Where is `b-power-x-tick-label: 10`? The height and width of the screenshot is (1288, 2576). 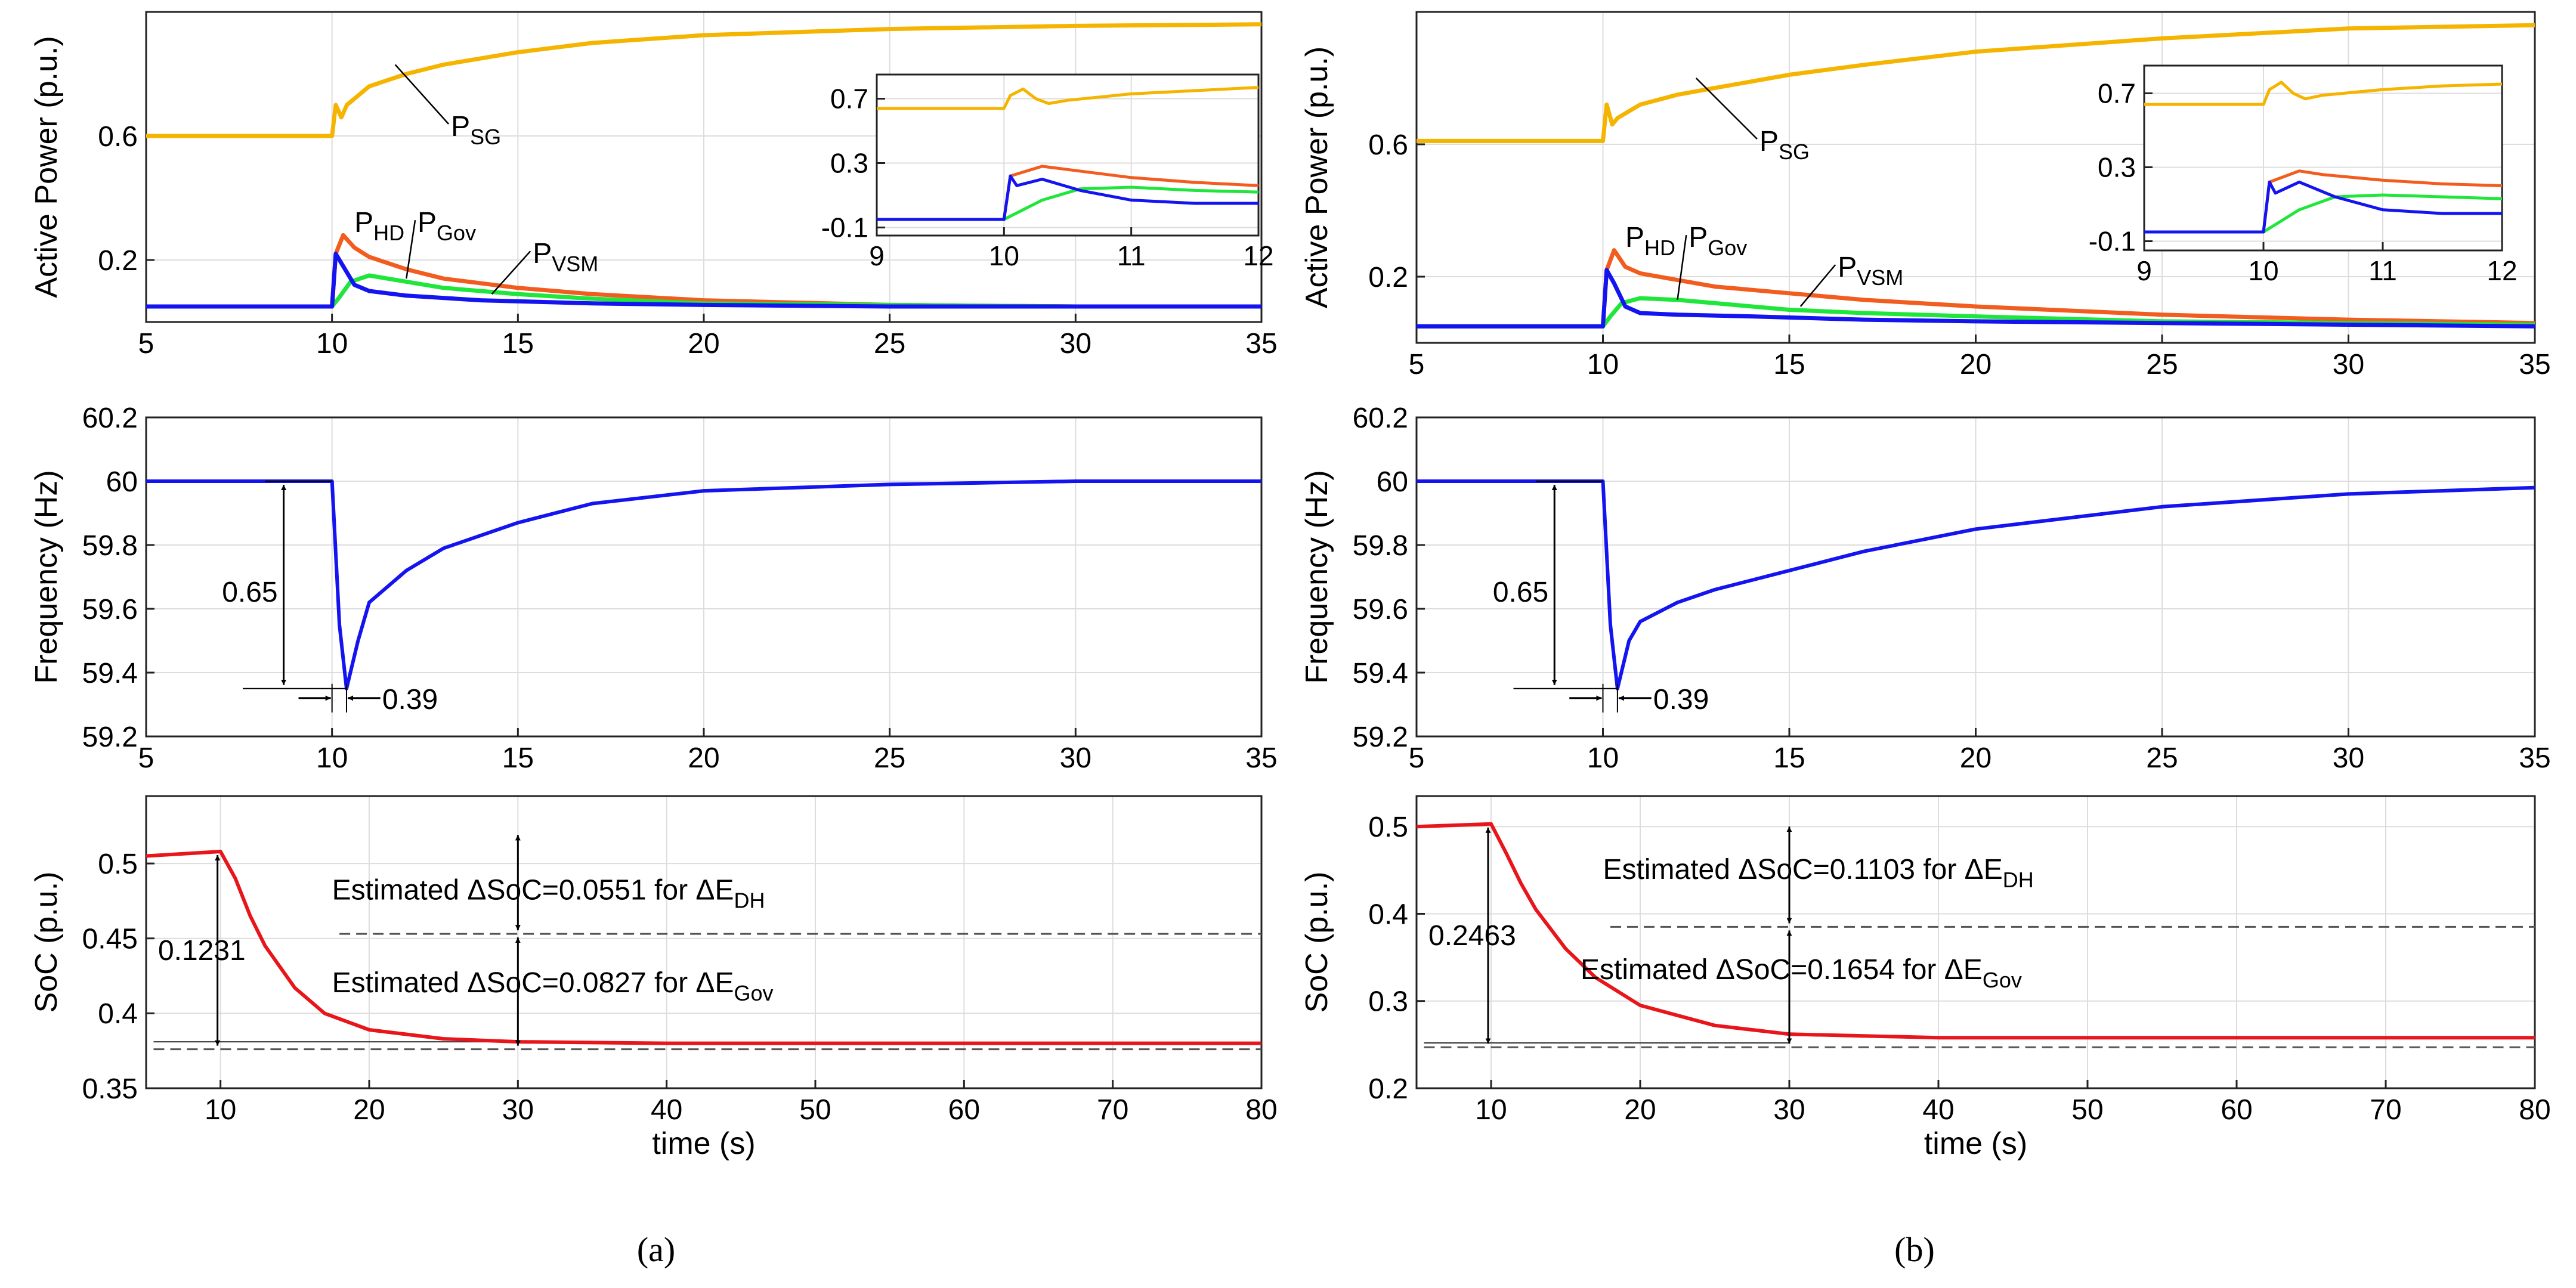 b-power-x-tick-label: 10 is located at coordinates (1603, 364).